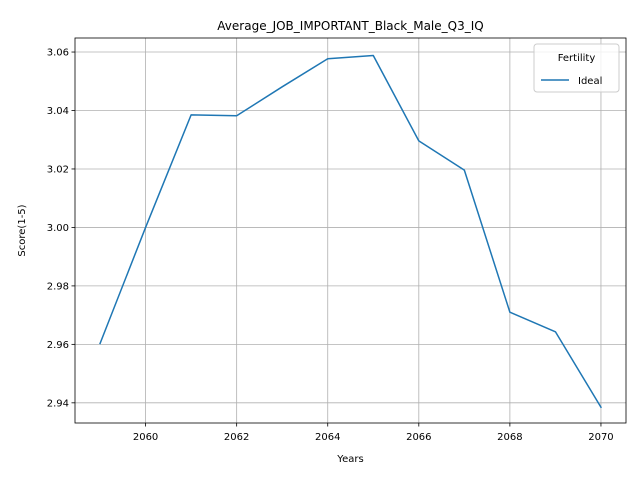  I want to click on x-tick-label: 2066, so click(418, 437).